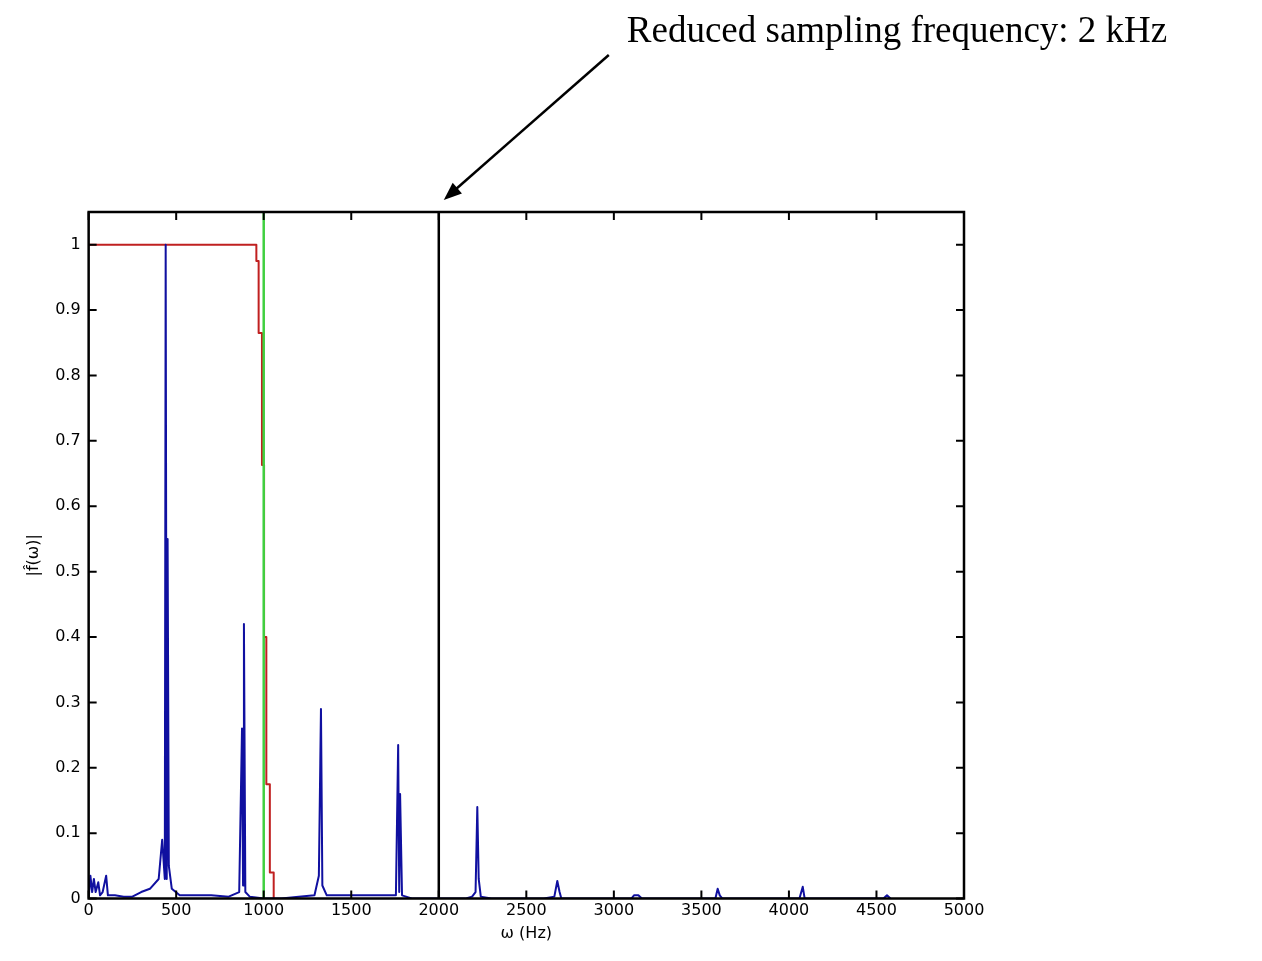  Describe the element at coordinates (68, 374) in the screenshot. I see `y-tick-label: 0.8` at that location.